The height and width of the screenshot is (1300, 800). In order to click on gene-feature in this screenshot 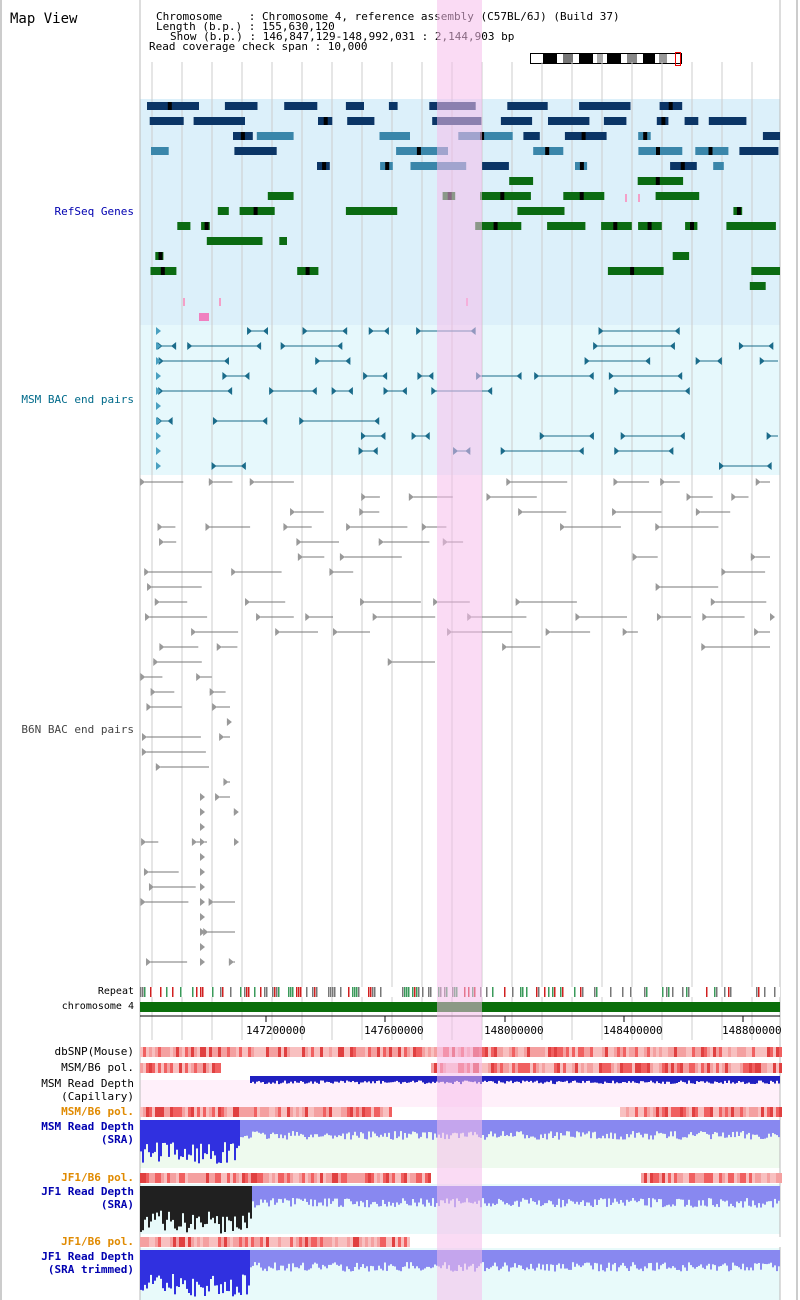, I will do `click(681, 256)`.